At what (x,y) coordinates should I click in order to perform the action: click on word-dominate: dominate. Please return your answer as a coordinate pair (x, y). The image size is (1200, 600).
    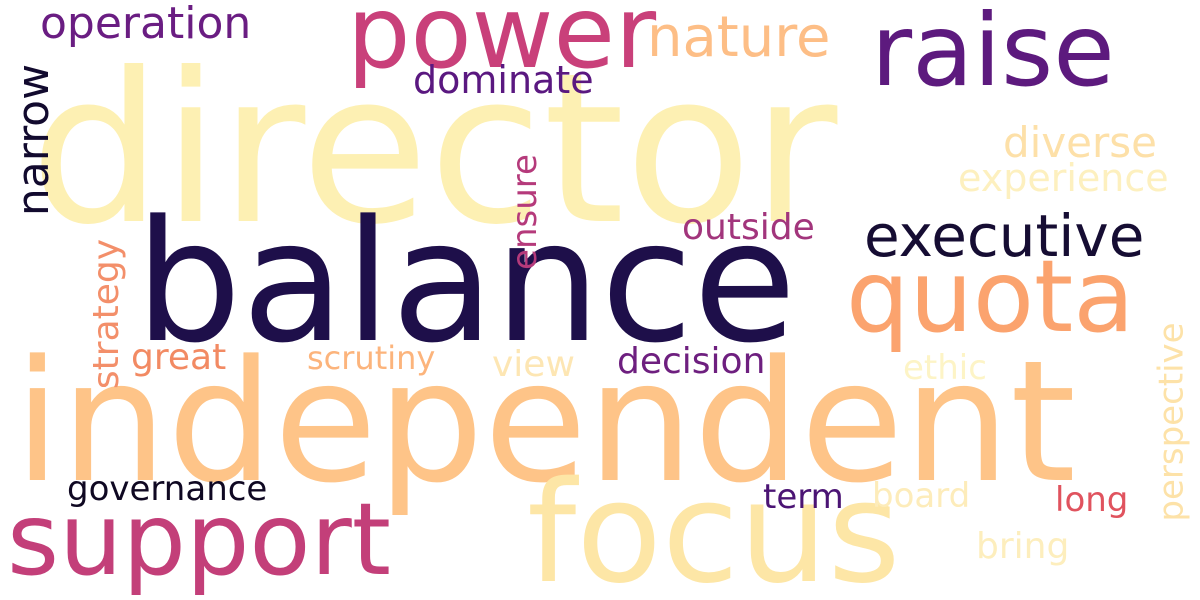
    Looking at the image, I should click on (503, 80).